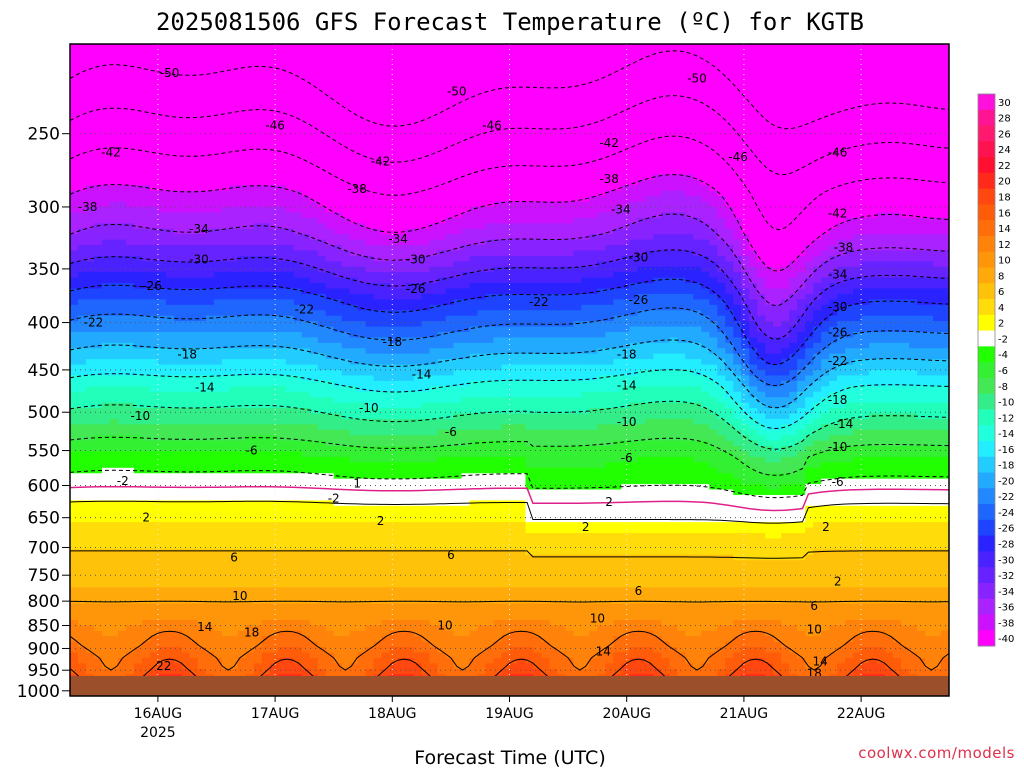 The image size is (1024, 768). Describe the element at coordinates (202, 242) in the screenshot. I see `heat-cell-1956` at that location.